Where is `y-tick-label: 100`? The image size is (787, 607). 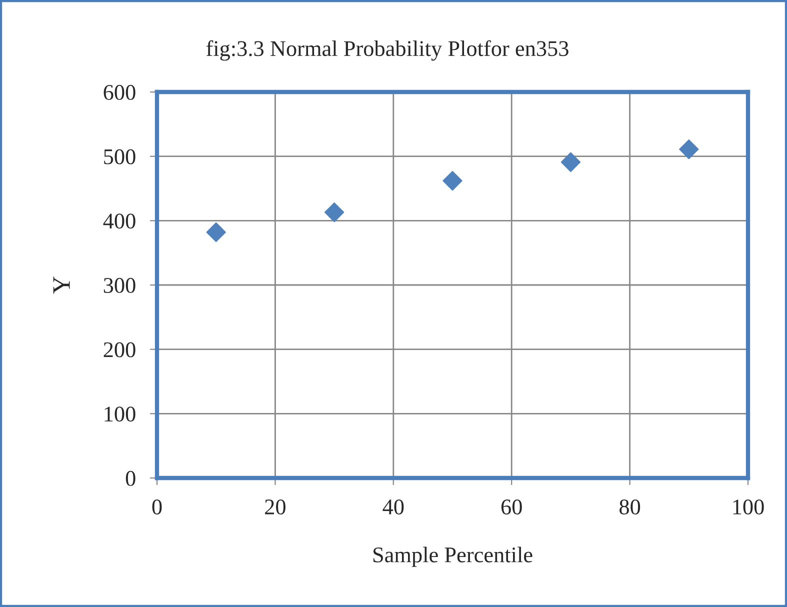 y-tick-label: 100 is located at coordinates (120, 414).